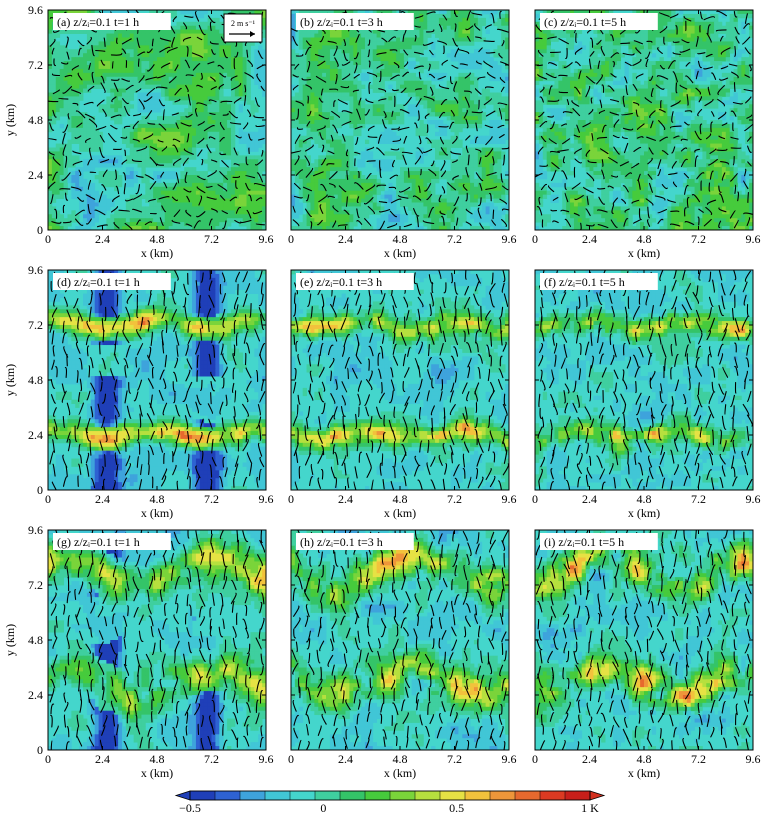  Describe the element at coordinates (589, 759) in the screenshot. I see `x-tick-label: 2.4` at that location.